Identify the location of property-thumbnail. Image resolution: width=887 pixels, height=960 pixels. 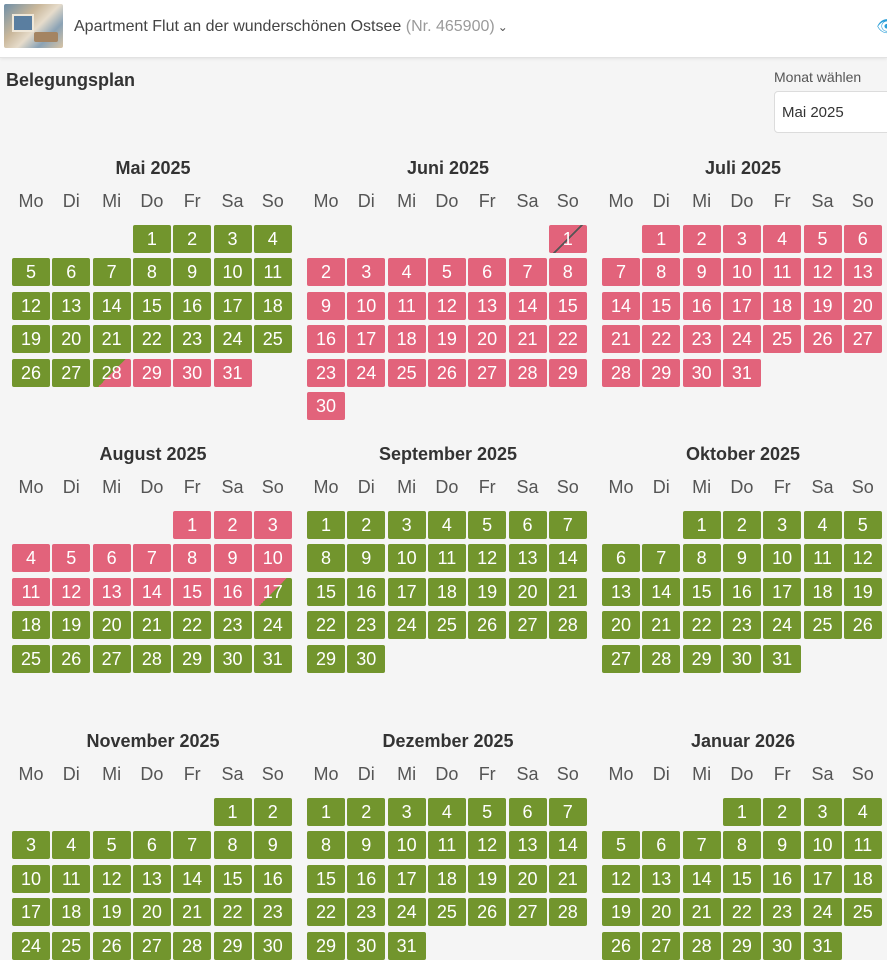
(33, 26).